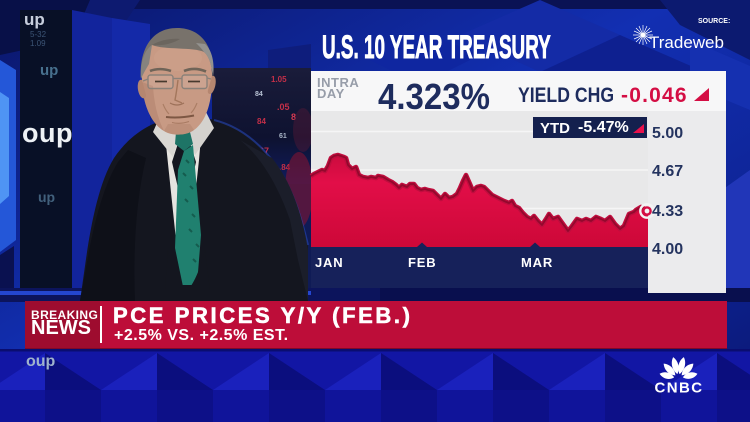  What do you see at coordinates (679, 388) in the screenshot?
I see `svg-text: CNBC` at bounding box center [679, 388].